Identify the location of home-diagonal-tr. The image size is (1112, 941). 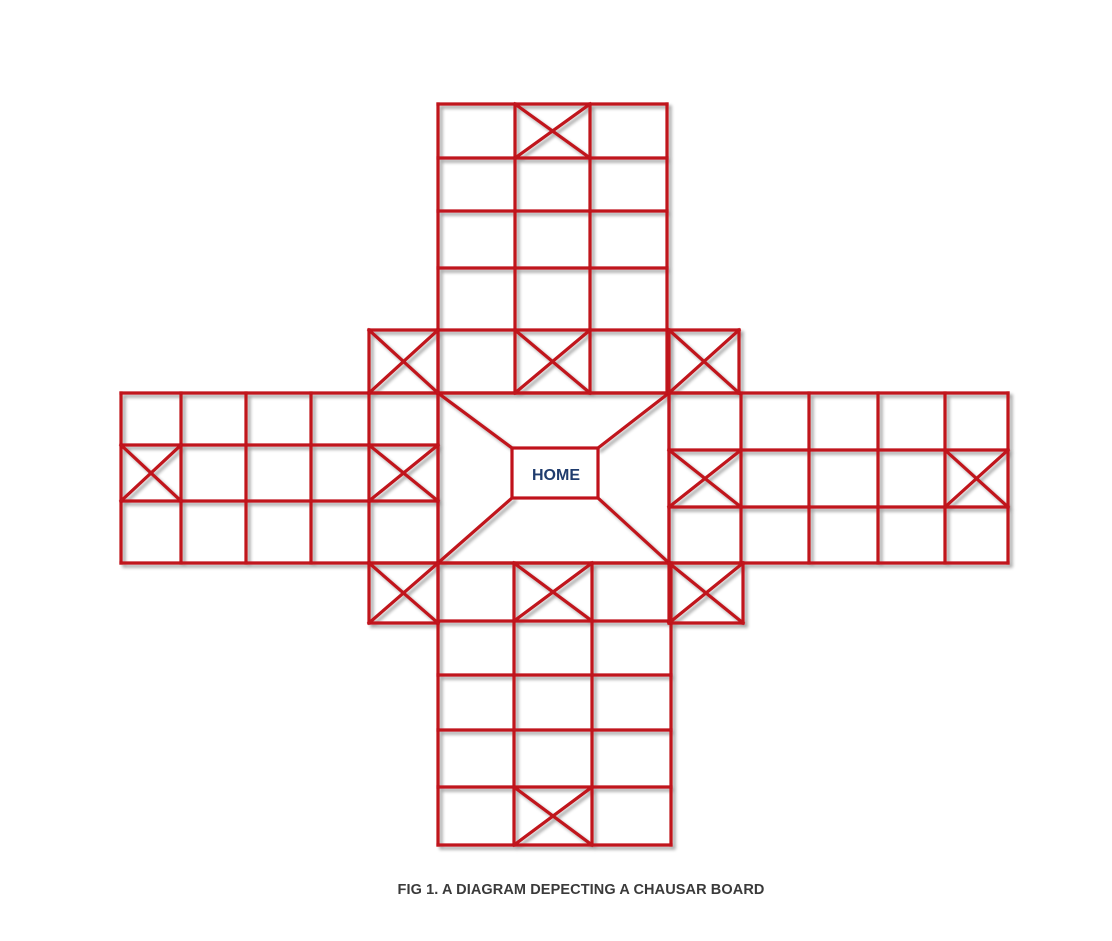
(633, 420).